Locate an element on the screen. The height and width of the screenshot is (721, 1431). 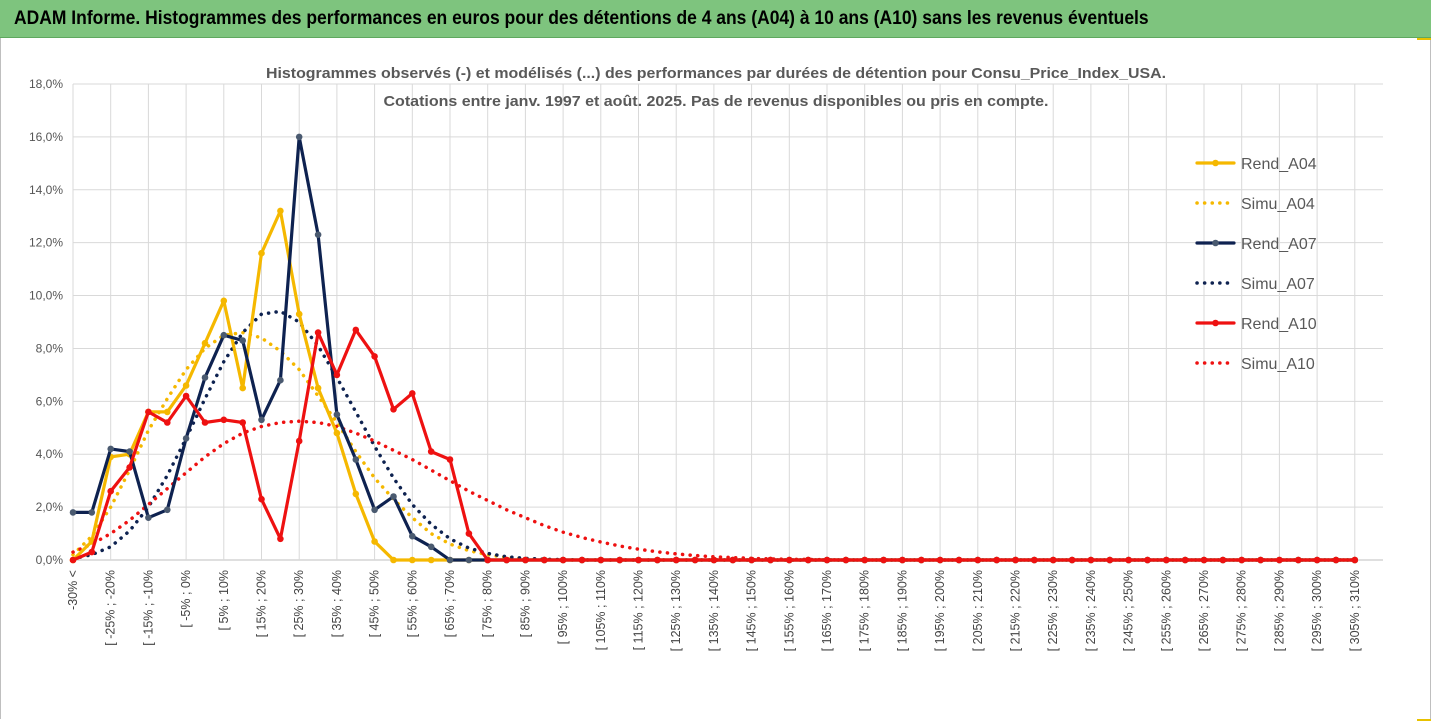
x-tick-label: [ -15% ; -10% is located at coordinates (148, 608).